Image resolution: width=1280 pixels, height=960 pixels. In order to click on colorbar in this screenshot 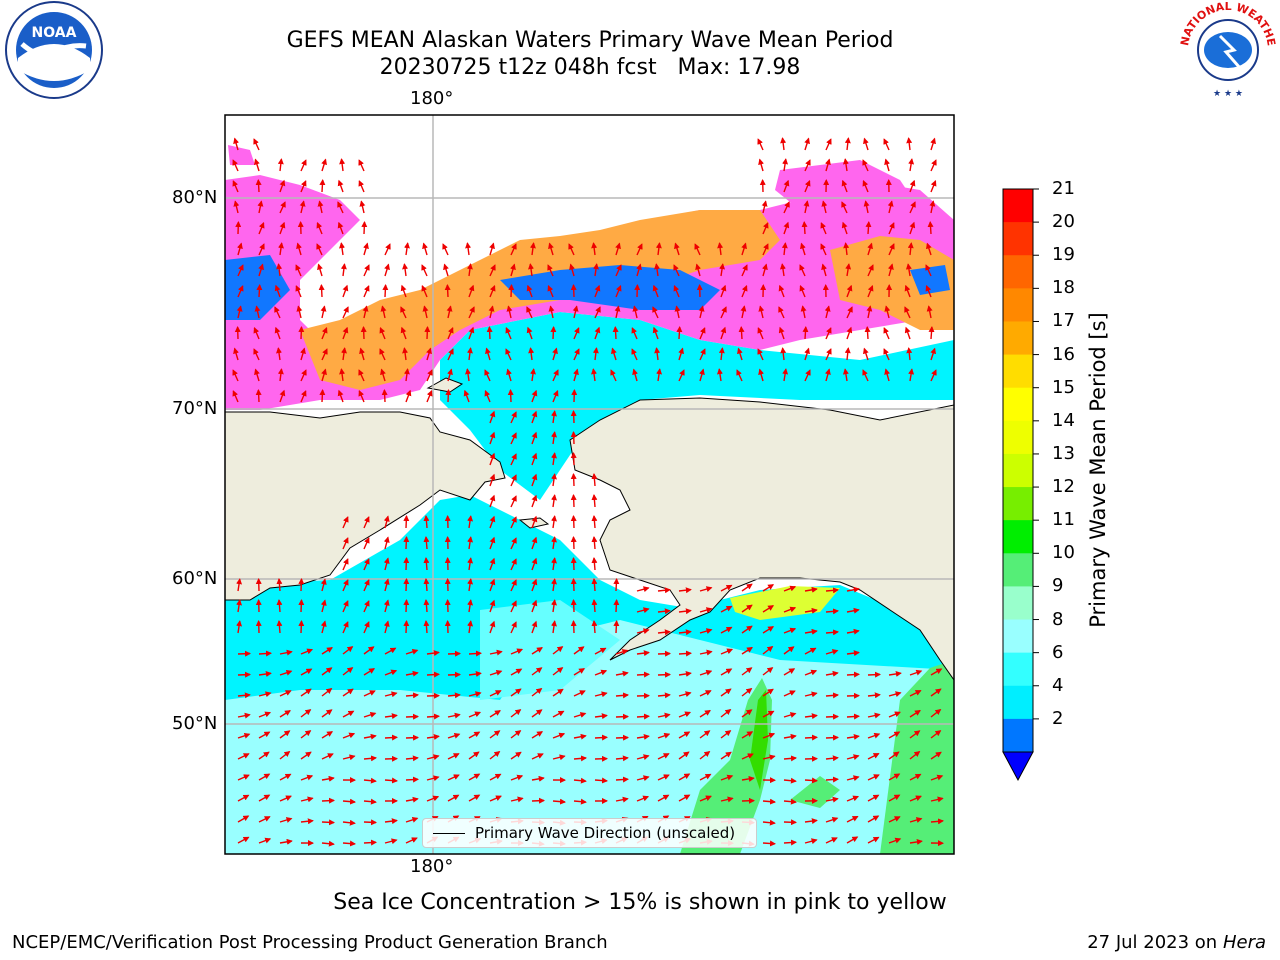, I will do `click(1020, 485)`.